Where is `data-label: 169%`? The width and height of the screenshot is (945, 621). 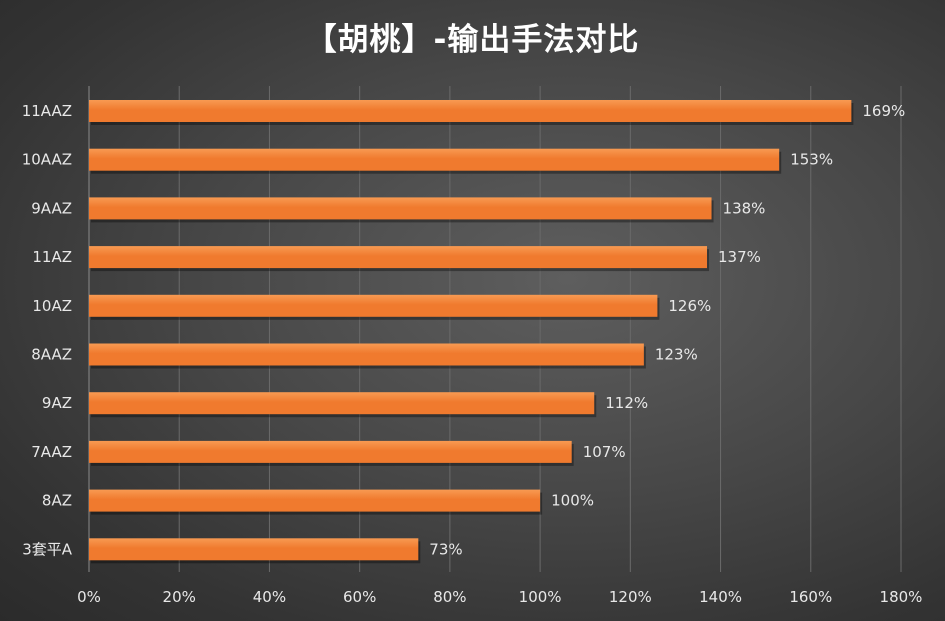
data-label: 169% is located at coordinates (883, 111).